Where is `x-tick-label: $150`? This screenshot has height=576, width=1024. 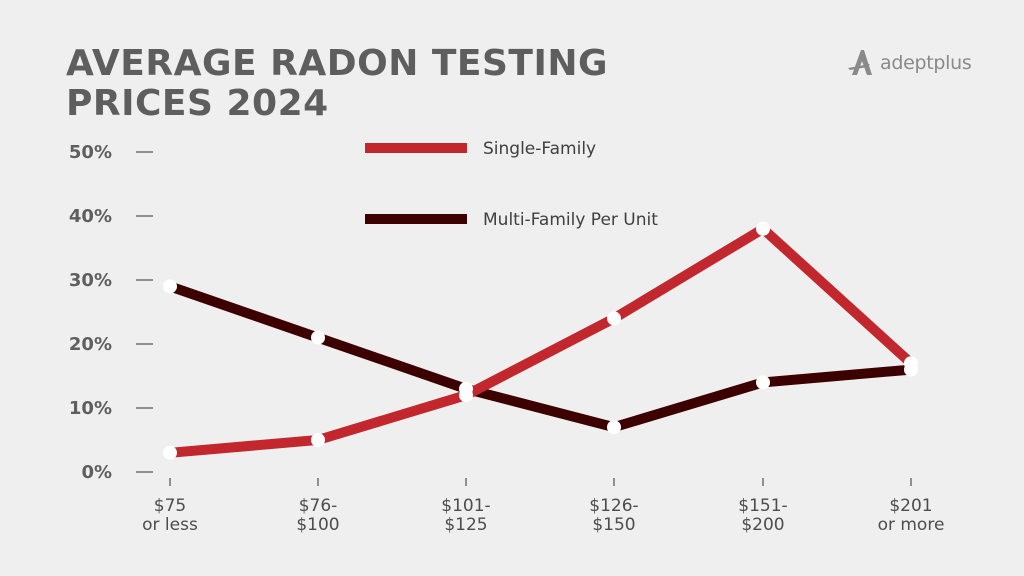
x-tick-label: $150 is located at coordinates (613, 525).